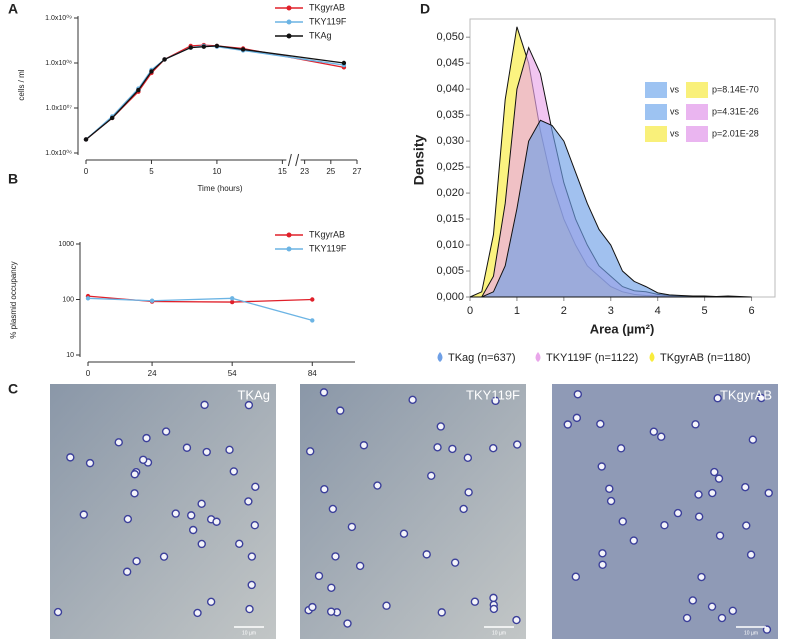 This screenshot has width=791, height=639. What do you see at coordinates (735, 133) in the screenshot?
I see `comparison-p: p=2.01E-28` at bounding box center [735, 133].